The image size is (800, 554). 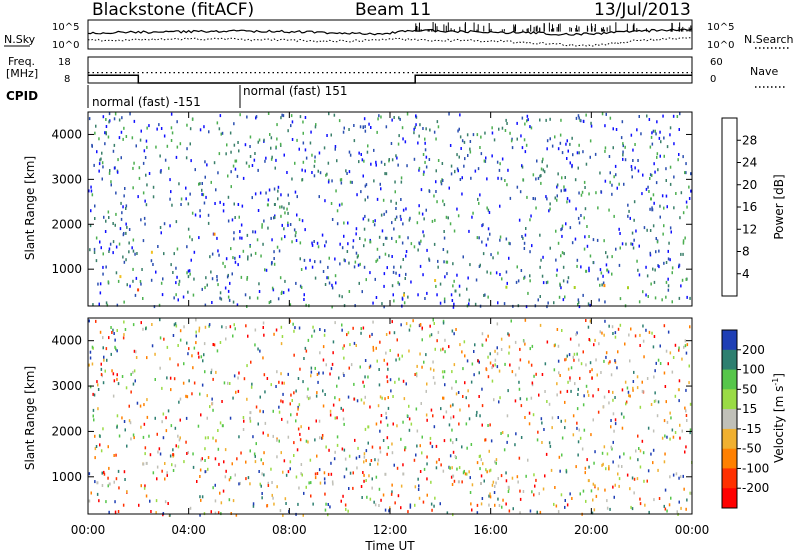 I want to click on velocity-colorbar-swatch, so click(x=729, y=439).